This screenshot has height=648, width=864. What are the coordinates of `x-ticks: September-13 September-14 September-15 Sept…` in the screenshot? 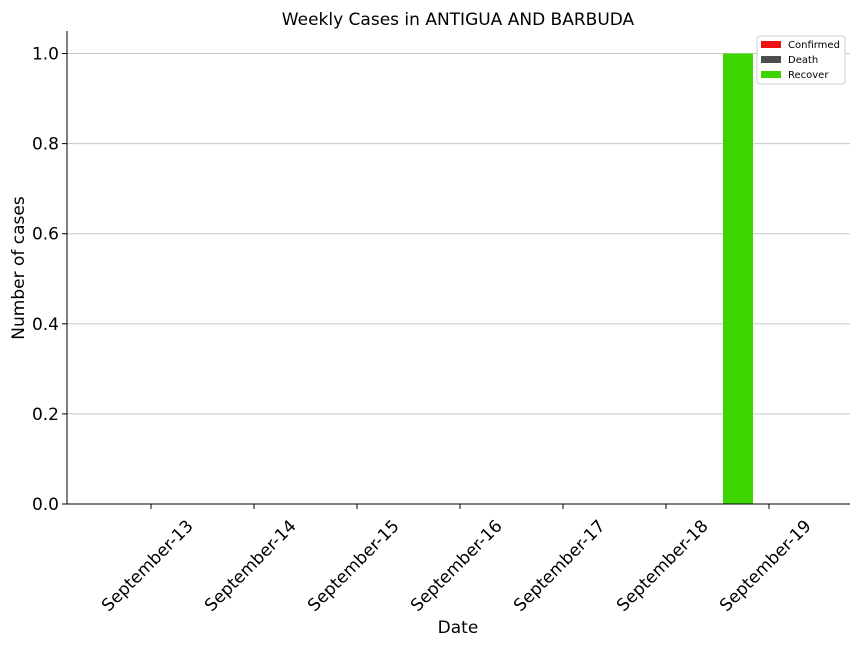 It's located at (457, 560).